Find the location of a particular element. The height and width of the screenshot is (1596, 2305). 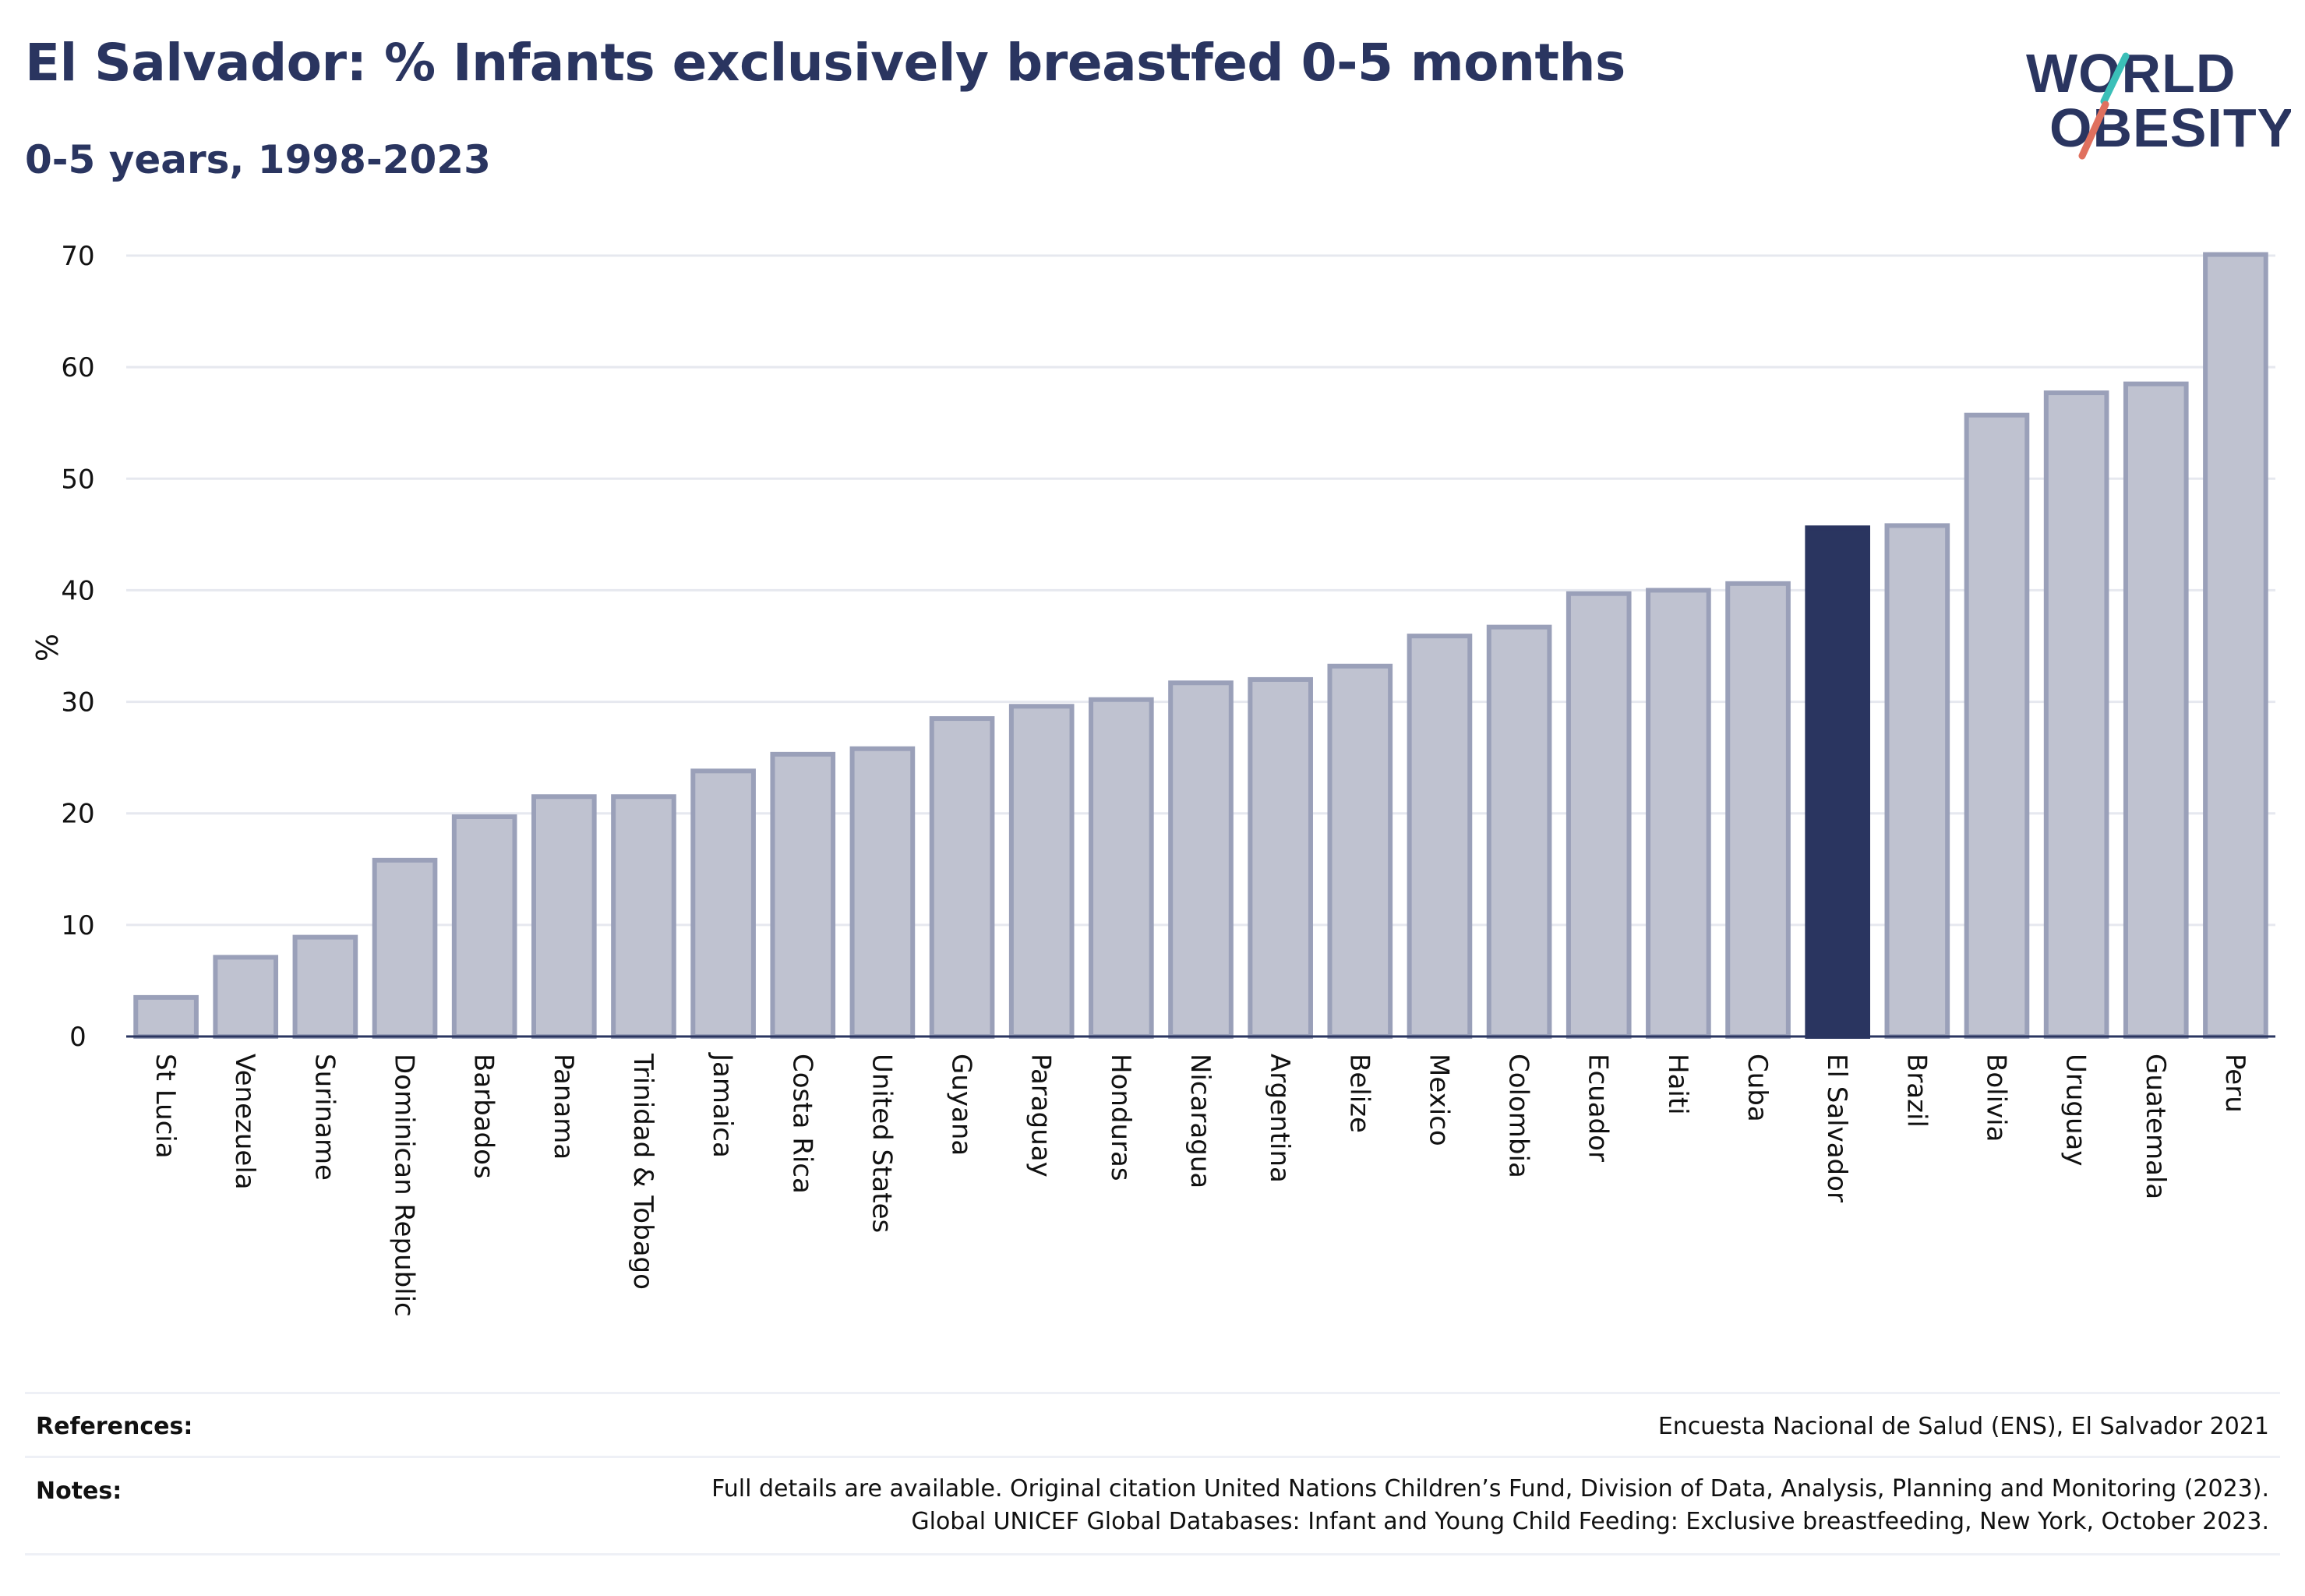

bar-honduras is located at coordinates (1121, 868).